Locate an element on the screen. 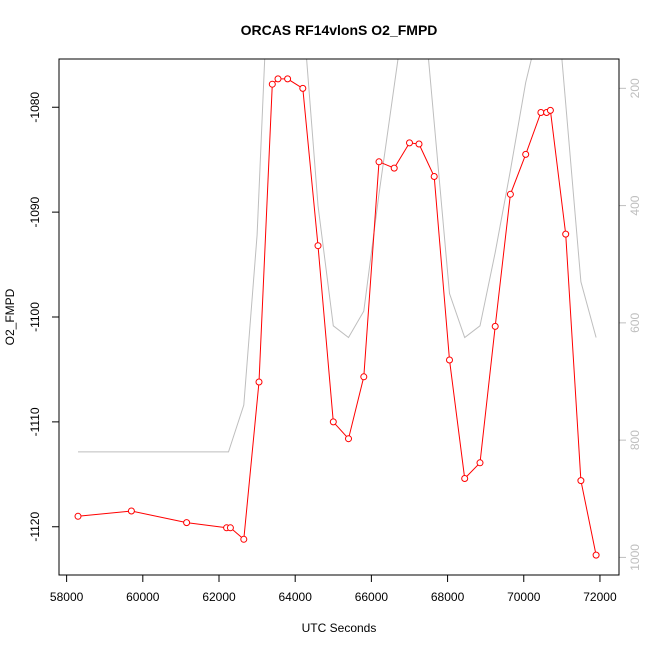 This screenshot has height=650, width=650. x-axis: 58000 60000 62000 64000 66000 68000 70000 72000 is located at coordinates (333, 589).